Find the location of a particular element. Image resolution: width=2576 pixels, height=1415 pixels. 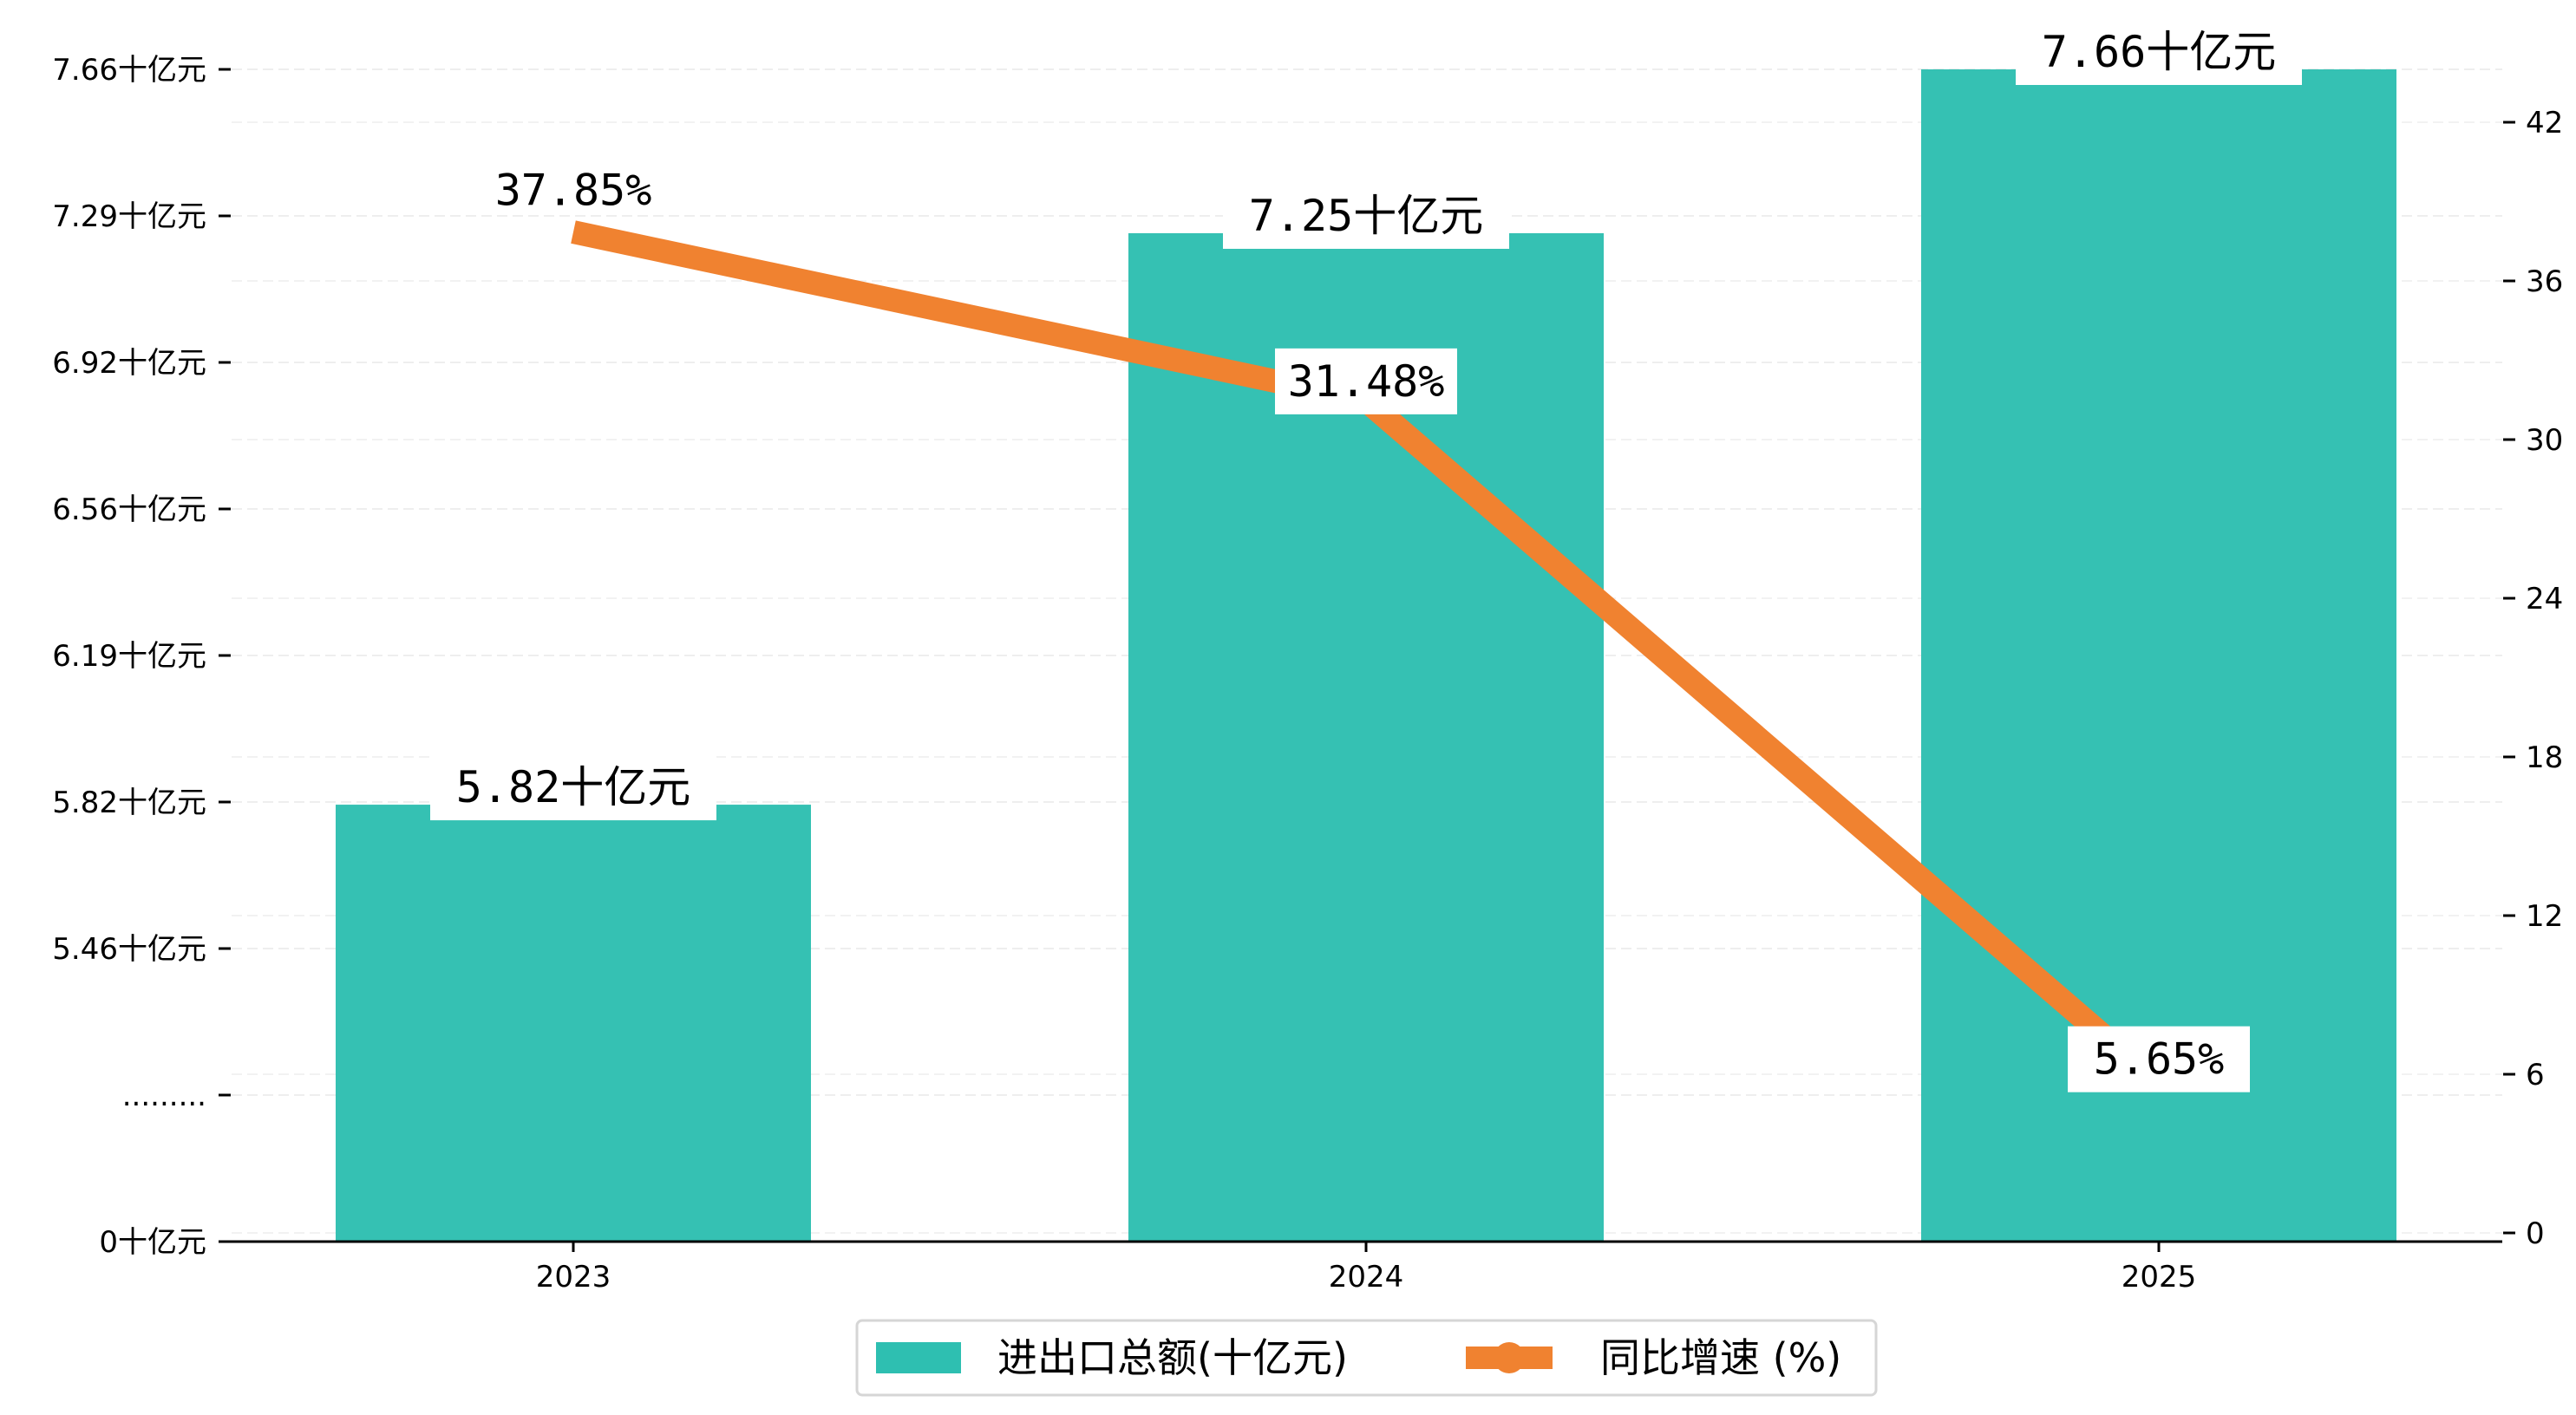

left-tick-label: 5.82十亿元 is located at coordinates (129, 803).